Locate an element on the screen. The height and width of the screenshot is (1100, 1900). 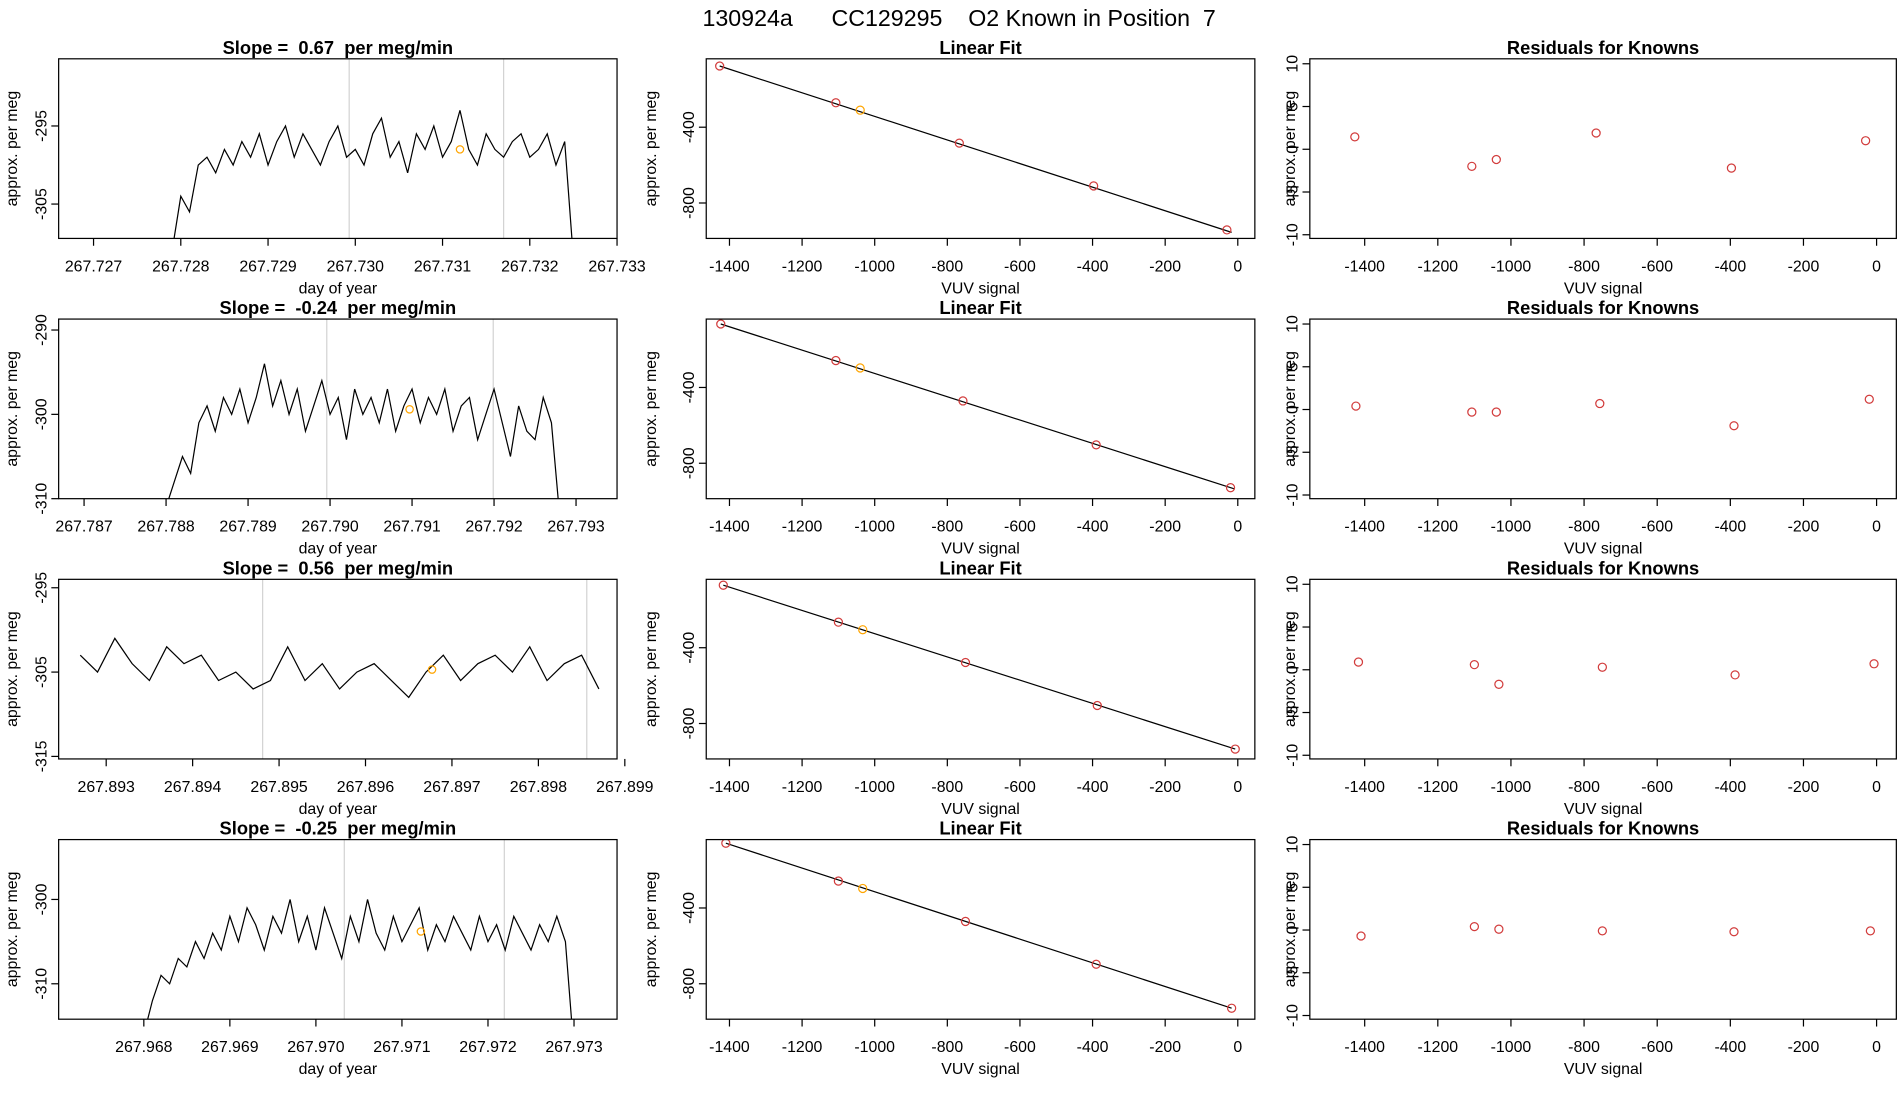
x-tick-label: 267.972 is located at coordinates (488, 1047).